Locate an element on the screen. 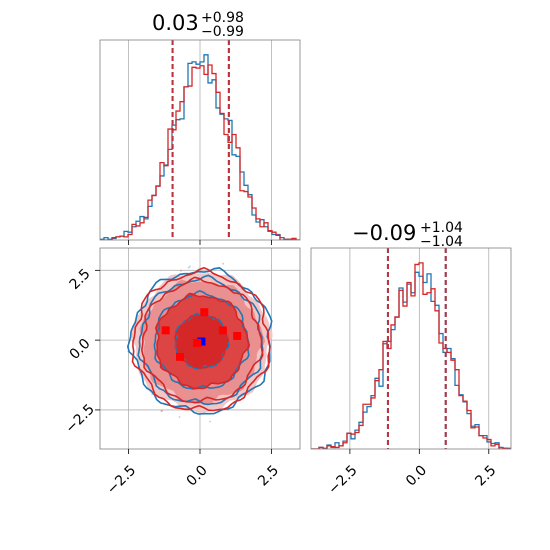  panel-frame is located at coordinates (411, 348).